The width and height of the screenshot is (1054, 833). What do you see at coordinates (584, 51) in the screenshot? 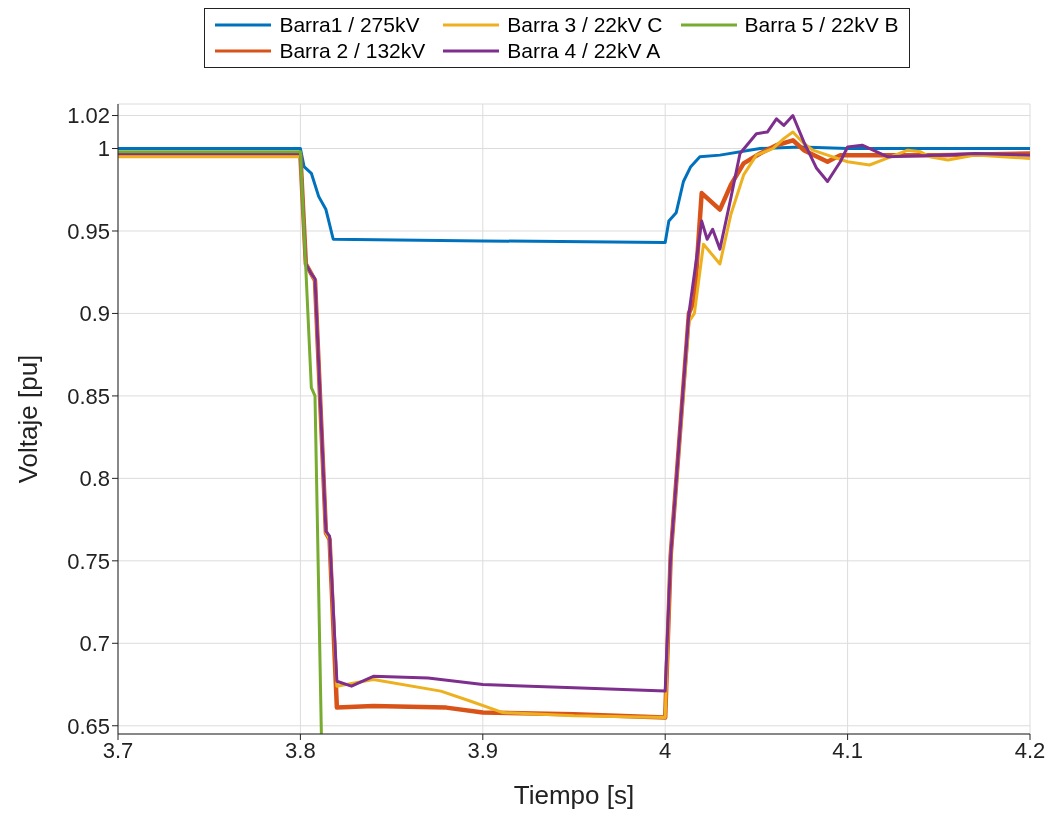
I see `legend-label: Barra 4 / 22kV A` at bounding box center [584, 51].